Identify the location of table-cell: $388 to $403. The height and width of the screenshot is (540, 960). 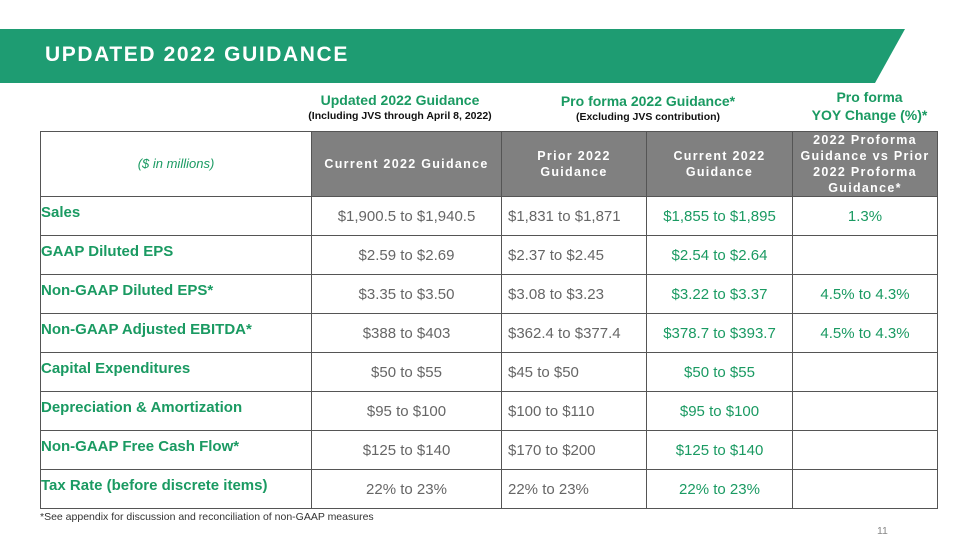
(406, 333).